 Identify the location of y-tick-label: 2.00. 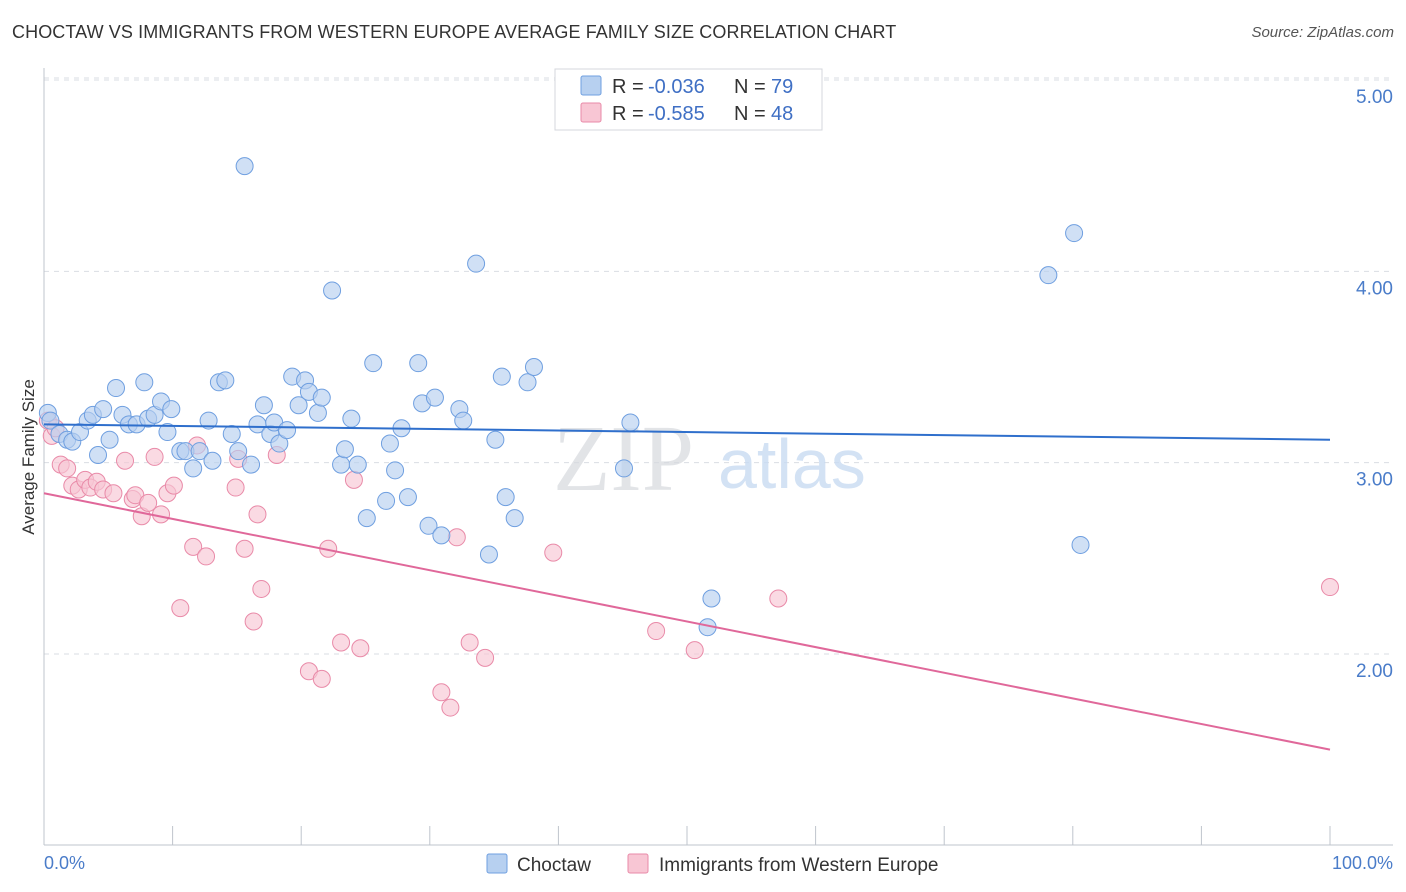
(1374, 671).